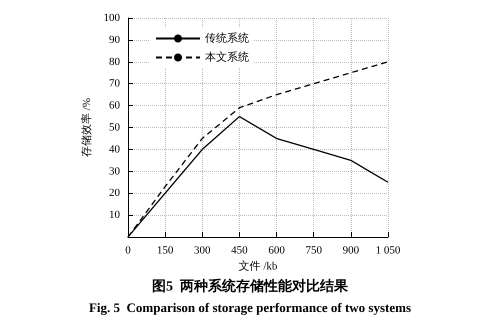 This screenshot has height=323, width=500. I want to click on y-tick-label: 50, so click(114, 128).